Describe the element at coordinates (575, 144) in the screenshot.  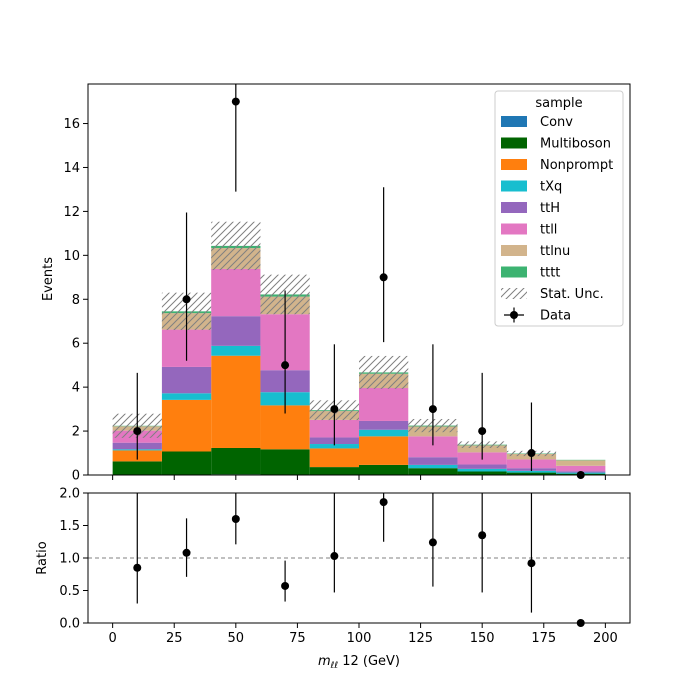
I see `legend-label: Multiboson` at that location.